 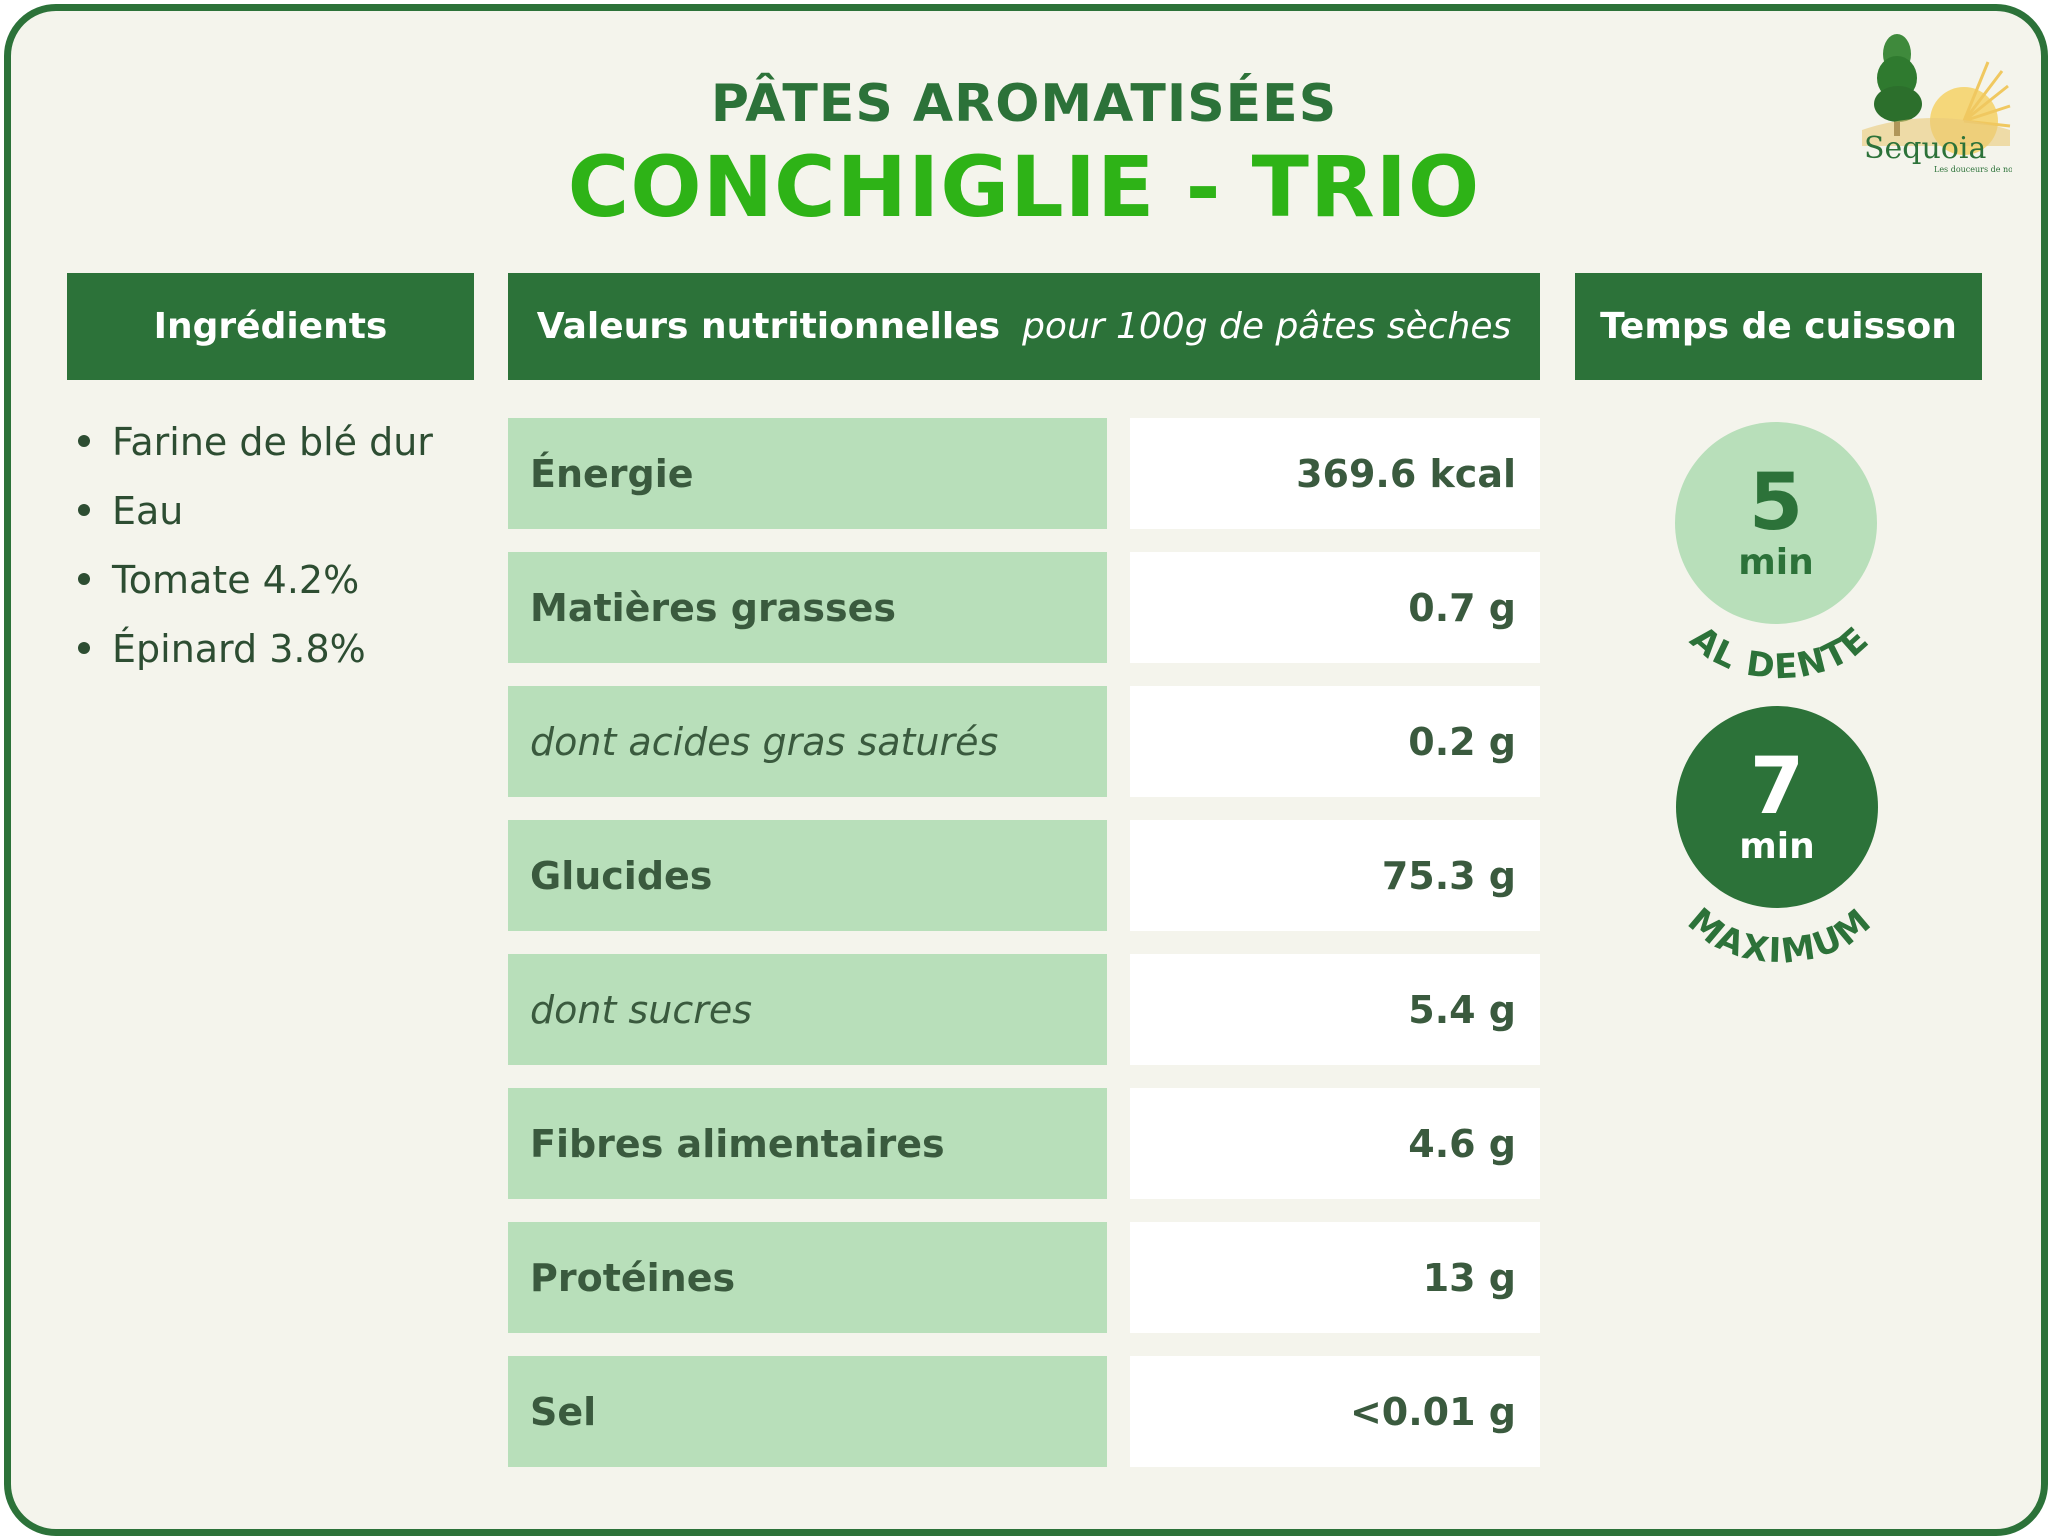 What do you see at coordinates (1024, 187) in the screenshot?
I see `product-title: CONCHIGLIE - TRIO` at bounding box center [1024, 187].